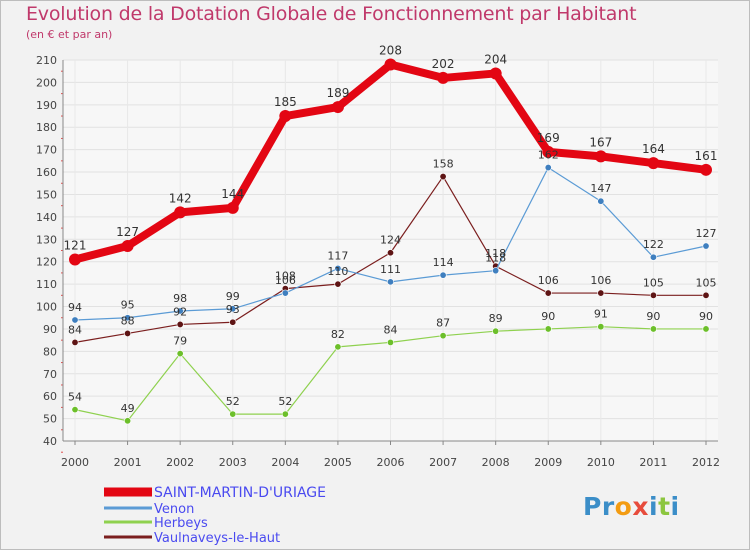 The image size is (750, 550). I want to click on x-tick-label: 2006, so click(391, 462).